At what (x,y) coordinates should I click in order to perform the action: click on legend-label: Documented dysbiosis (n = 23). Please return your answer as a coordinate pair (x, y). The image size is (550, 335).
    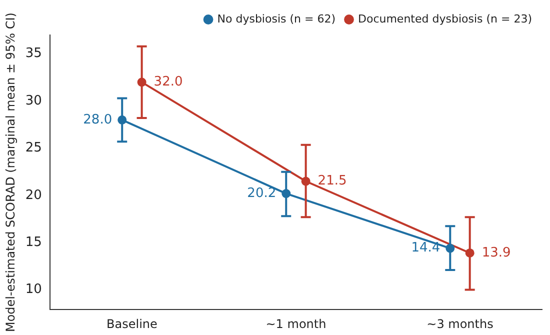
    Looking at the image, I should click on (445, 19).